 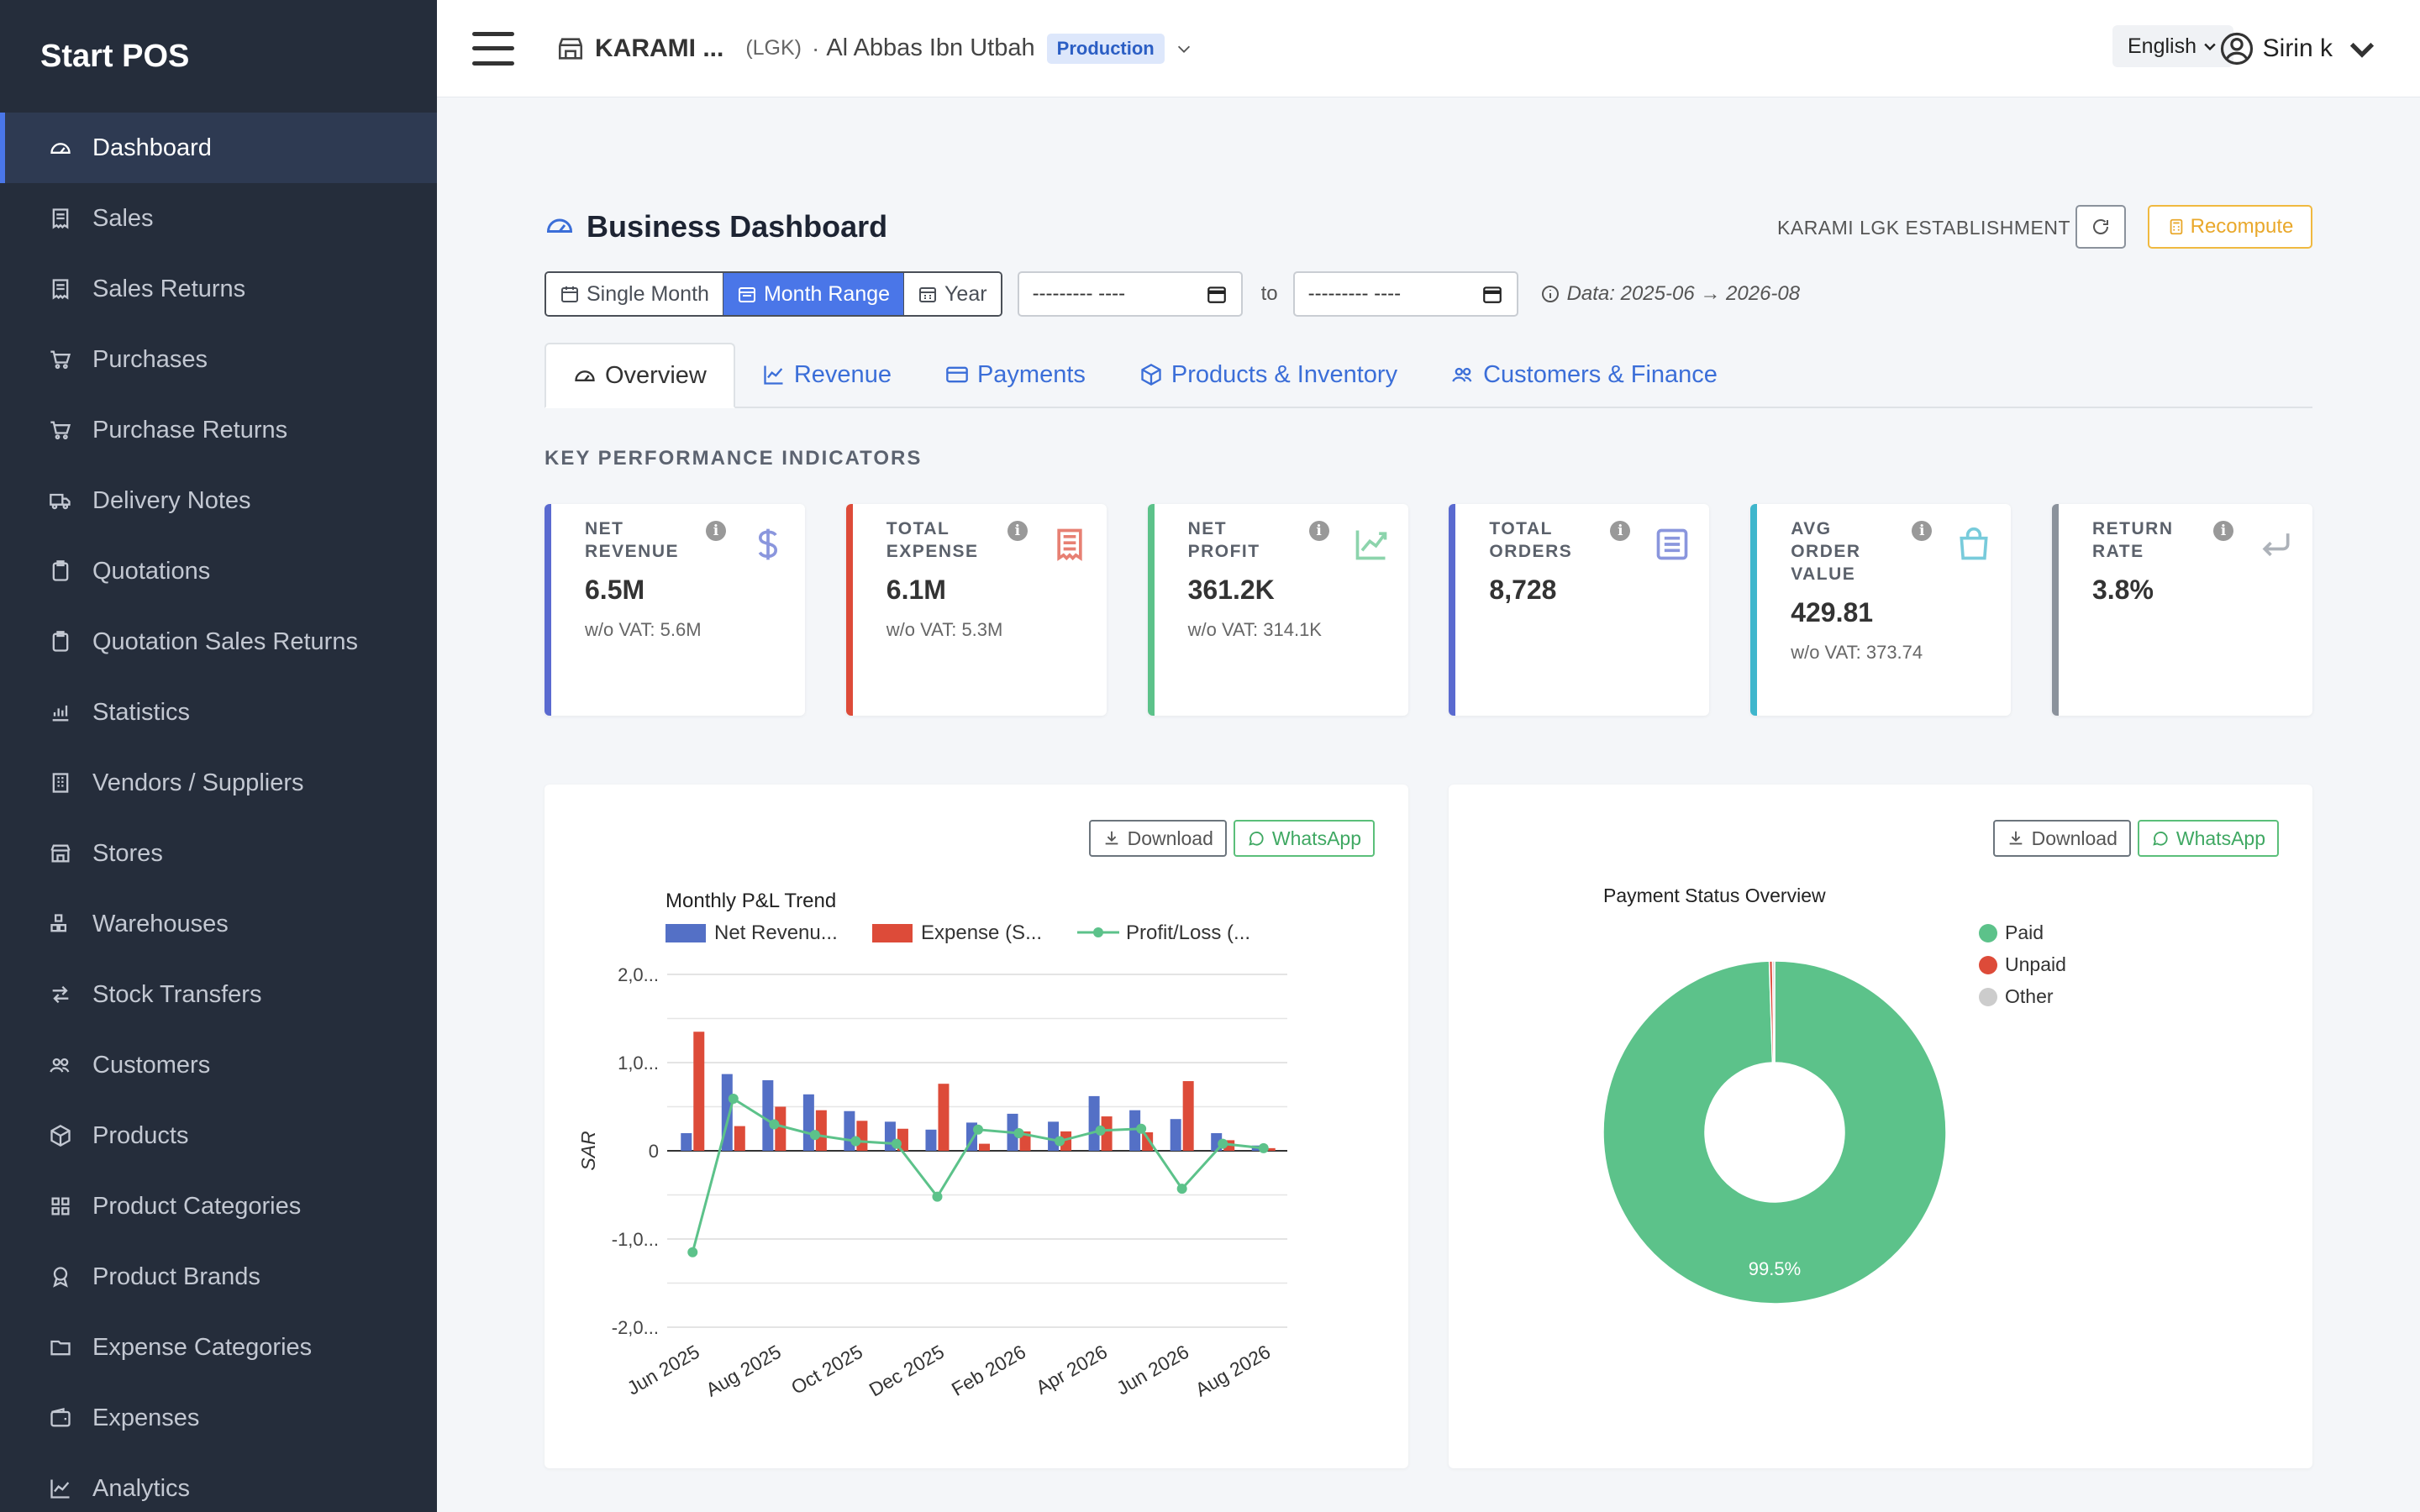 I want to click on sidebar-item-analytics: Analytics, so click(x=218, y=1482).